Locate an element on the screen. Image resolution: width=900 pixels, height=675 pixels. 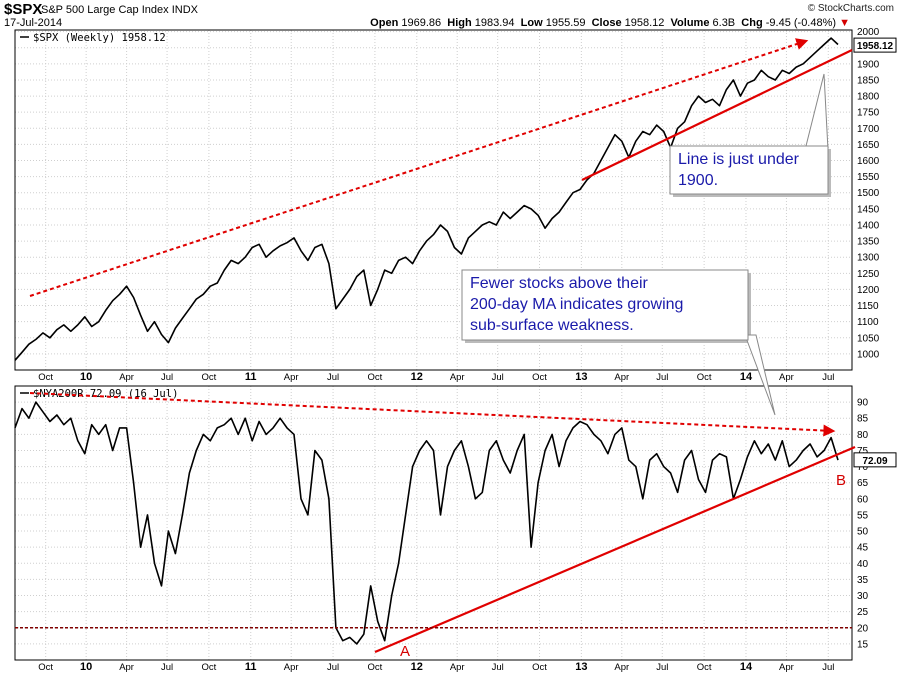
price-y-tick-label: 1800 is located at coordinates (868, 97).